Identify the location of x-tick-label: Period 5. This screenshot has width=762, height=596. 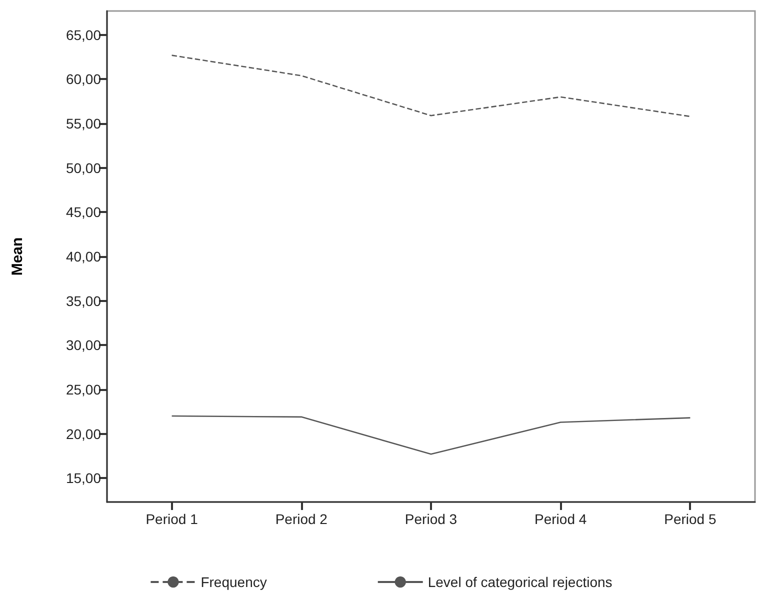
(690, 519).